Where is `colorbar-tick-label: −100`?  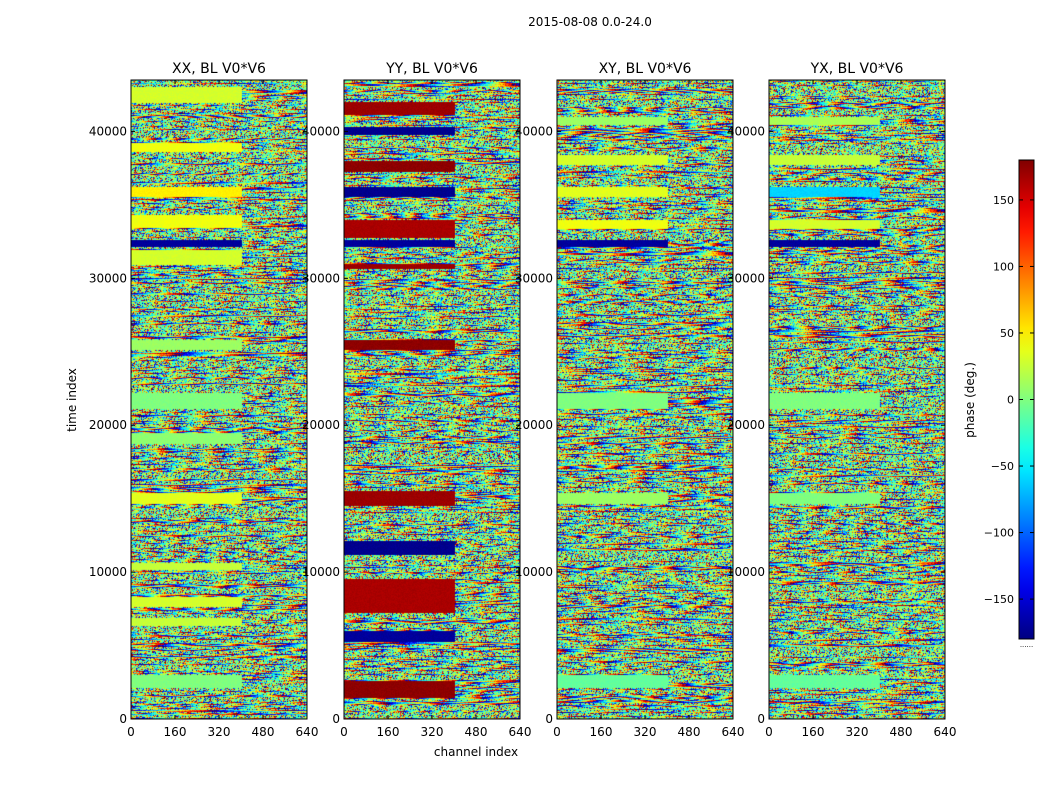 colorbar-tick-label: −100 is located at coordinates (999, 533).